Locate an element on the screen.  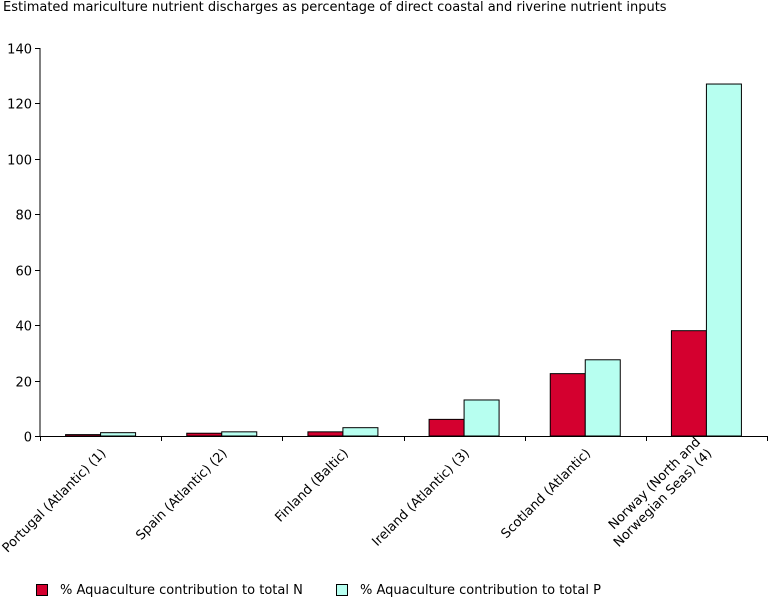
x-axis is located at coordinates (404, 438).